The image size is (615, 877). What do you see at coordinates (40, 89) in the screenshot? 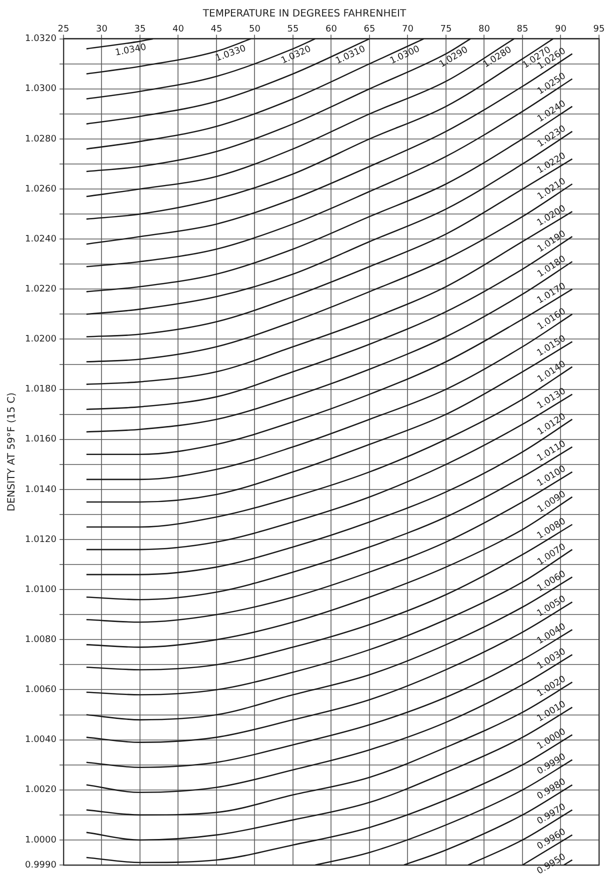
I see `y-tick-label: 1.0300` at bounding box center [40, 89].